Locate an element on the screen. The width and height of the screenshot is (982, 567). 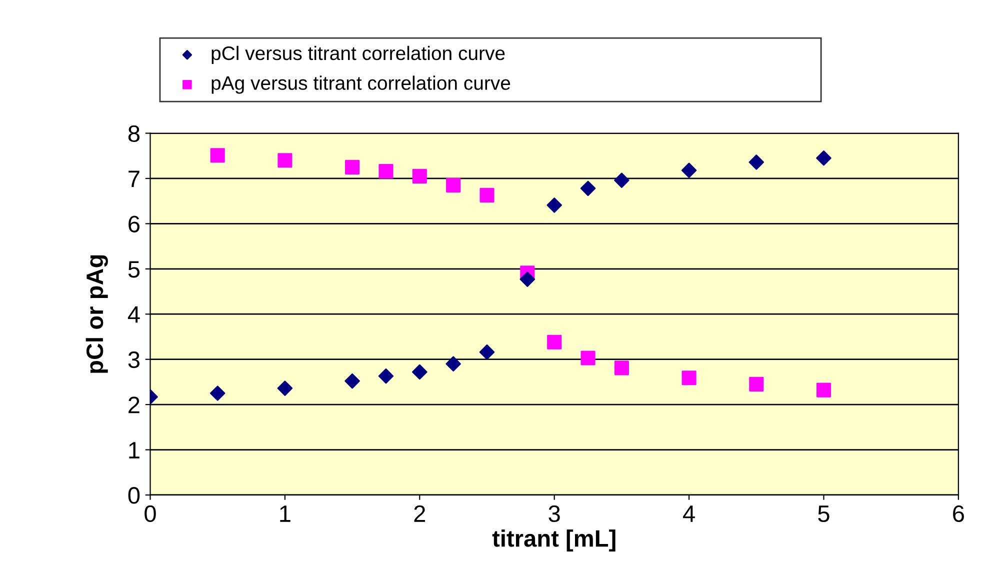
y-tick-label: 0 is located at coordinates (134, 495).